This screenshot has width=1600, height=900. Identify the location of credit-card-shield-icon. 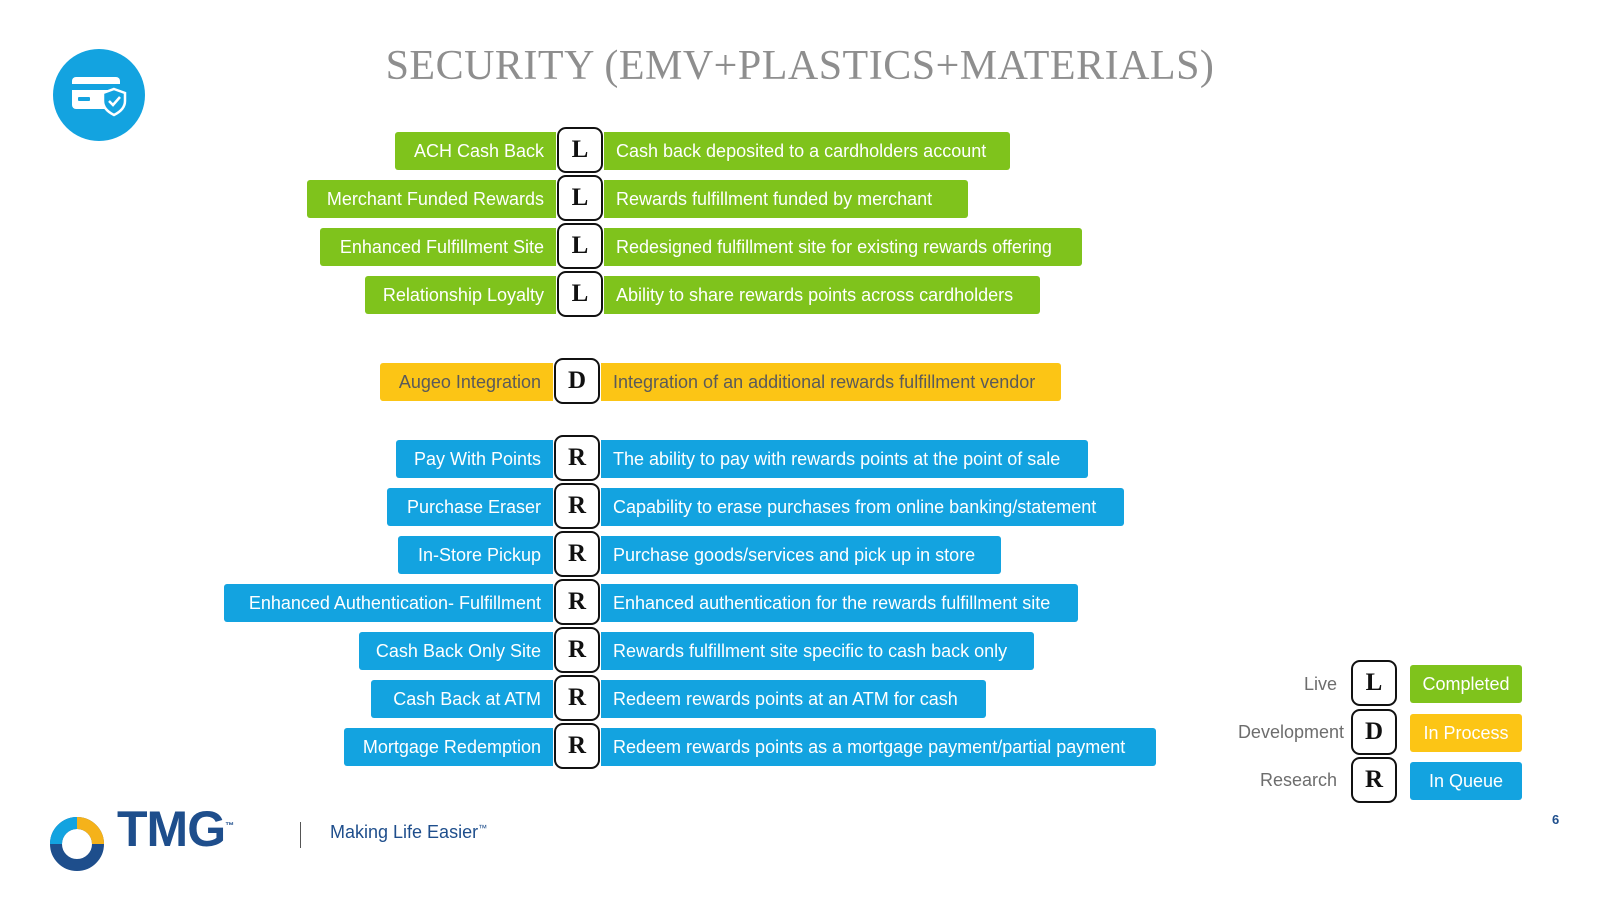
(99, 95).